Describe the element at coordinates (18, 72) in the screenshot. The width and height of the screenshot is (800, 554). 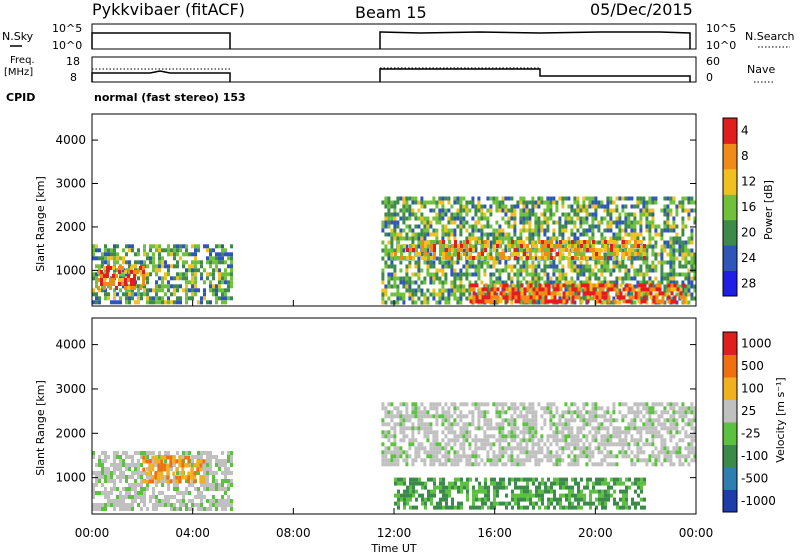
I see `freq-unit: [MHz]` at that location.